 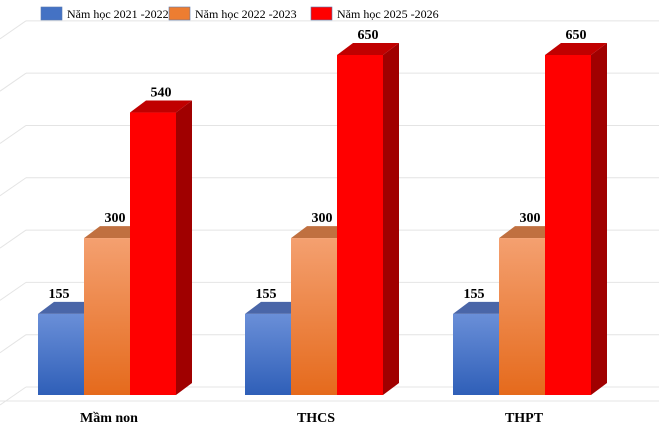 What do you see at coordinates (118, 14) in the screenshot?
I see `legend-label: Năm học 2021 -2022` at bounding box center [118, 14].